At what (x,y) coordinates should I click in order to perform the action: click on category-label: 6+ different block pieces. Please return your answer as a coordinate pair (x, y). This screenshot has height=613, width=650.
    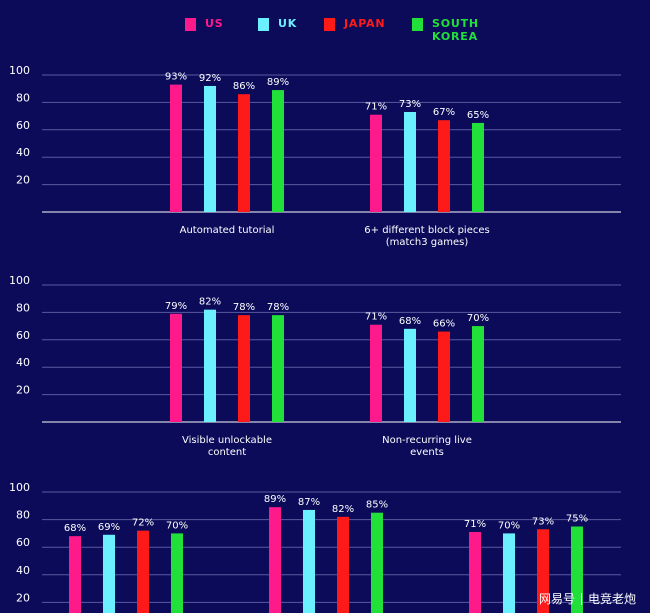
    Looking at the image, I should click on (426, 230).